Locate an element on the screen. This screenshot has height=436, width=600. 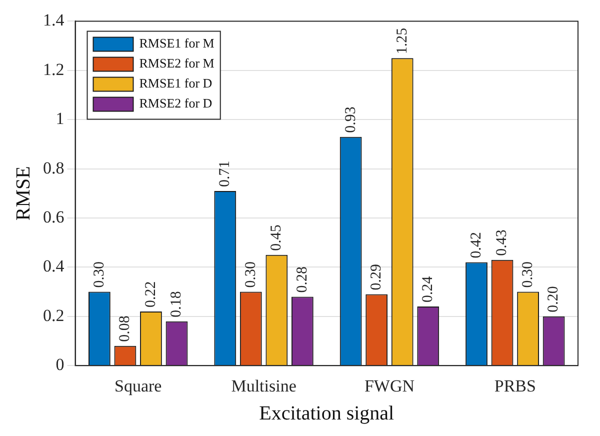
x-axis-title: Excitation signal is located at coordinates (327, 413).